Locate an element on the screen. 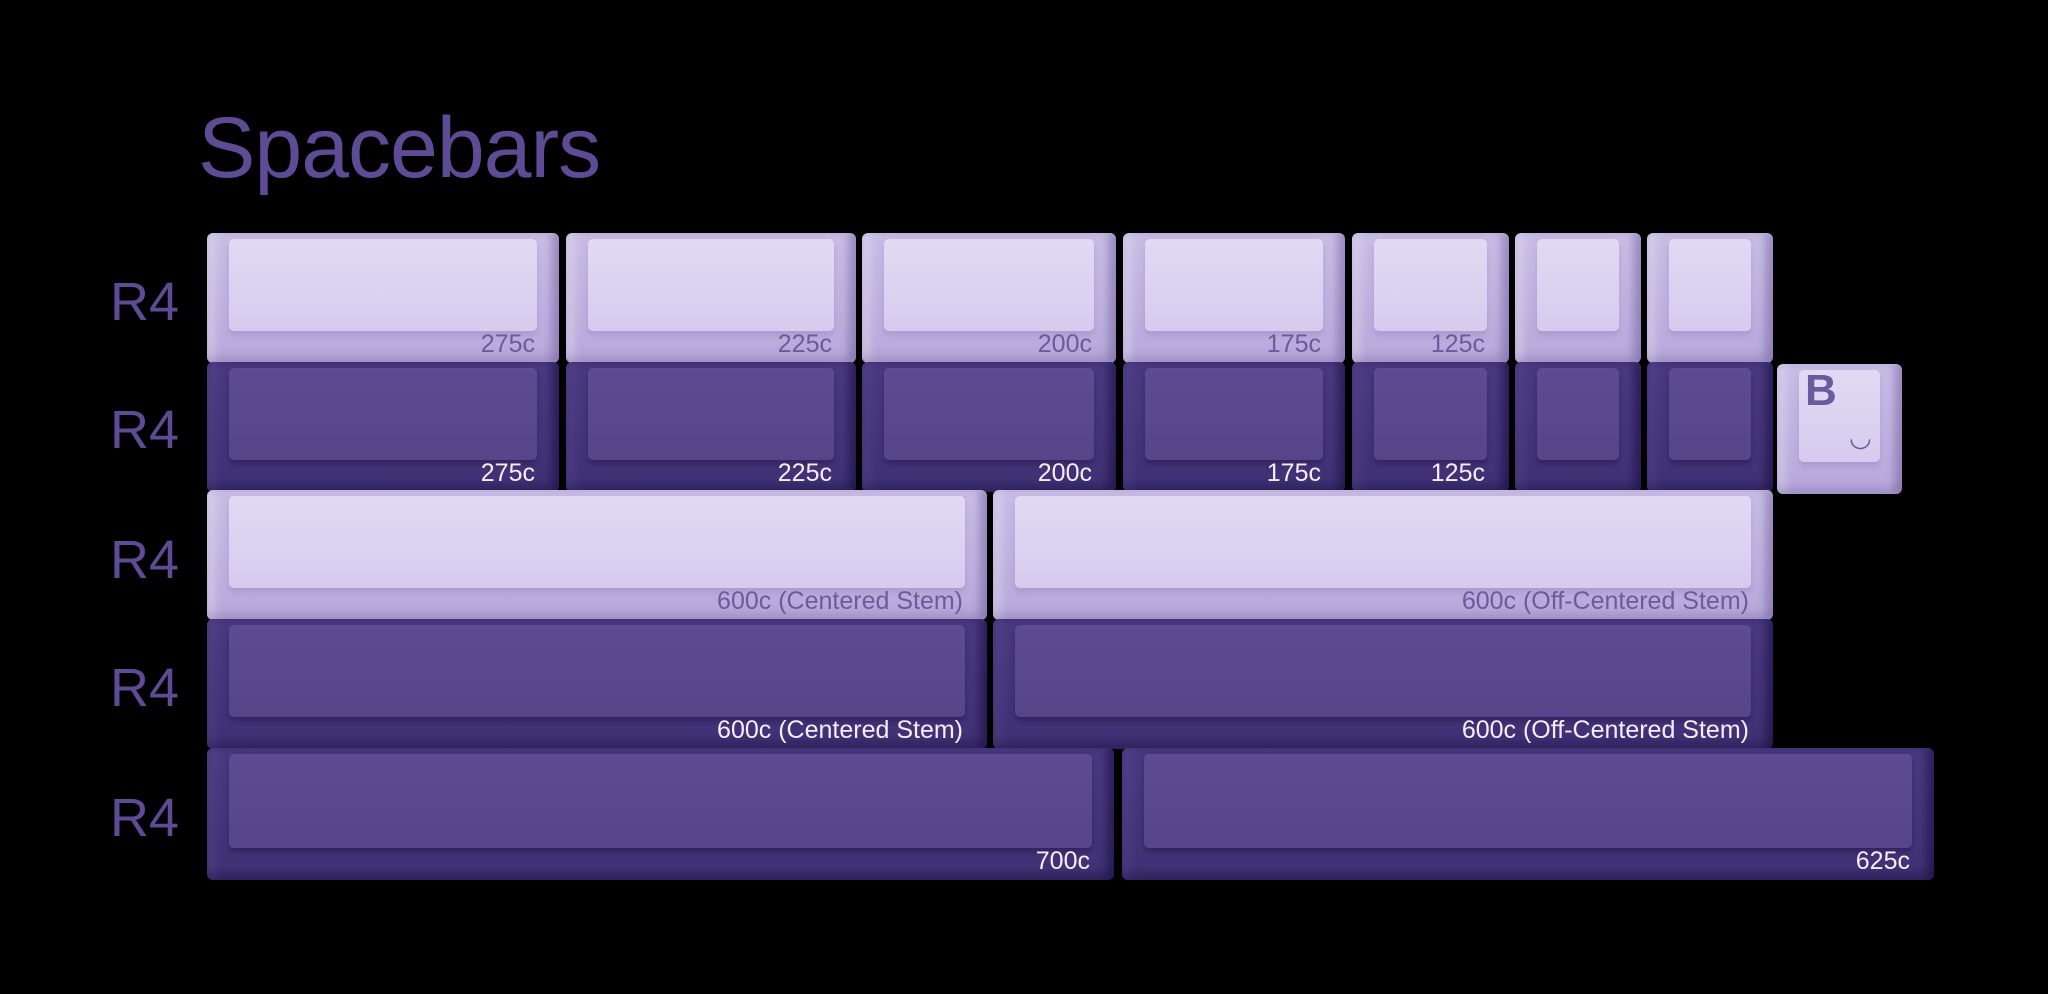  keycap-legend: 625c is located at coordinates (1882, 861).